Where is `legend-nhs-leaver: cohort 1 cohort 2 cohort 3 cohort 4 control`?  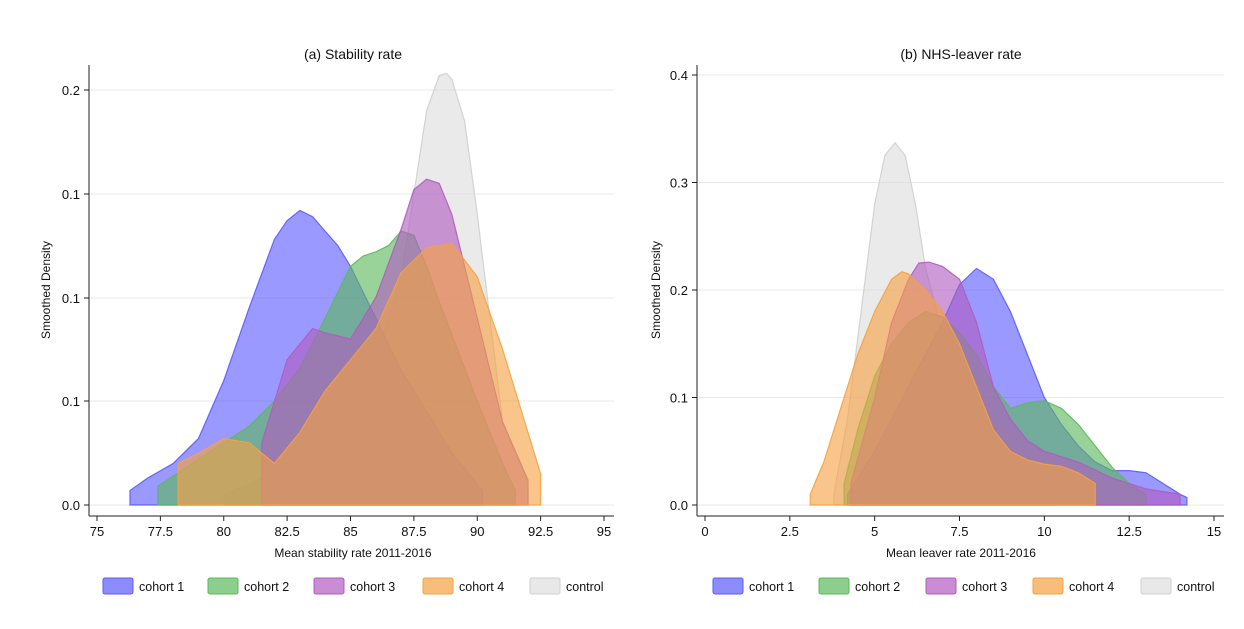 legend-nhs-leaver: cohort 1 cohort 2 cohort 3 cohort 4 control is located at coordinates (963, 586).